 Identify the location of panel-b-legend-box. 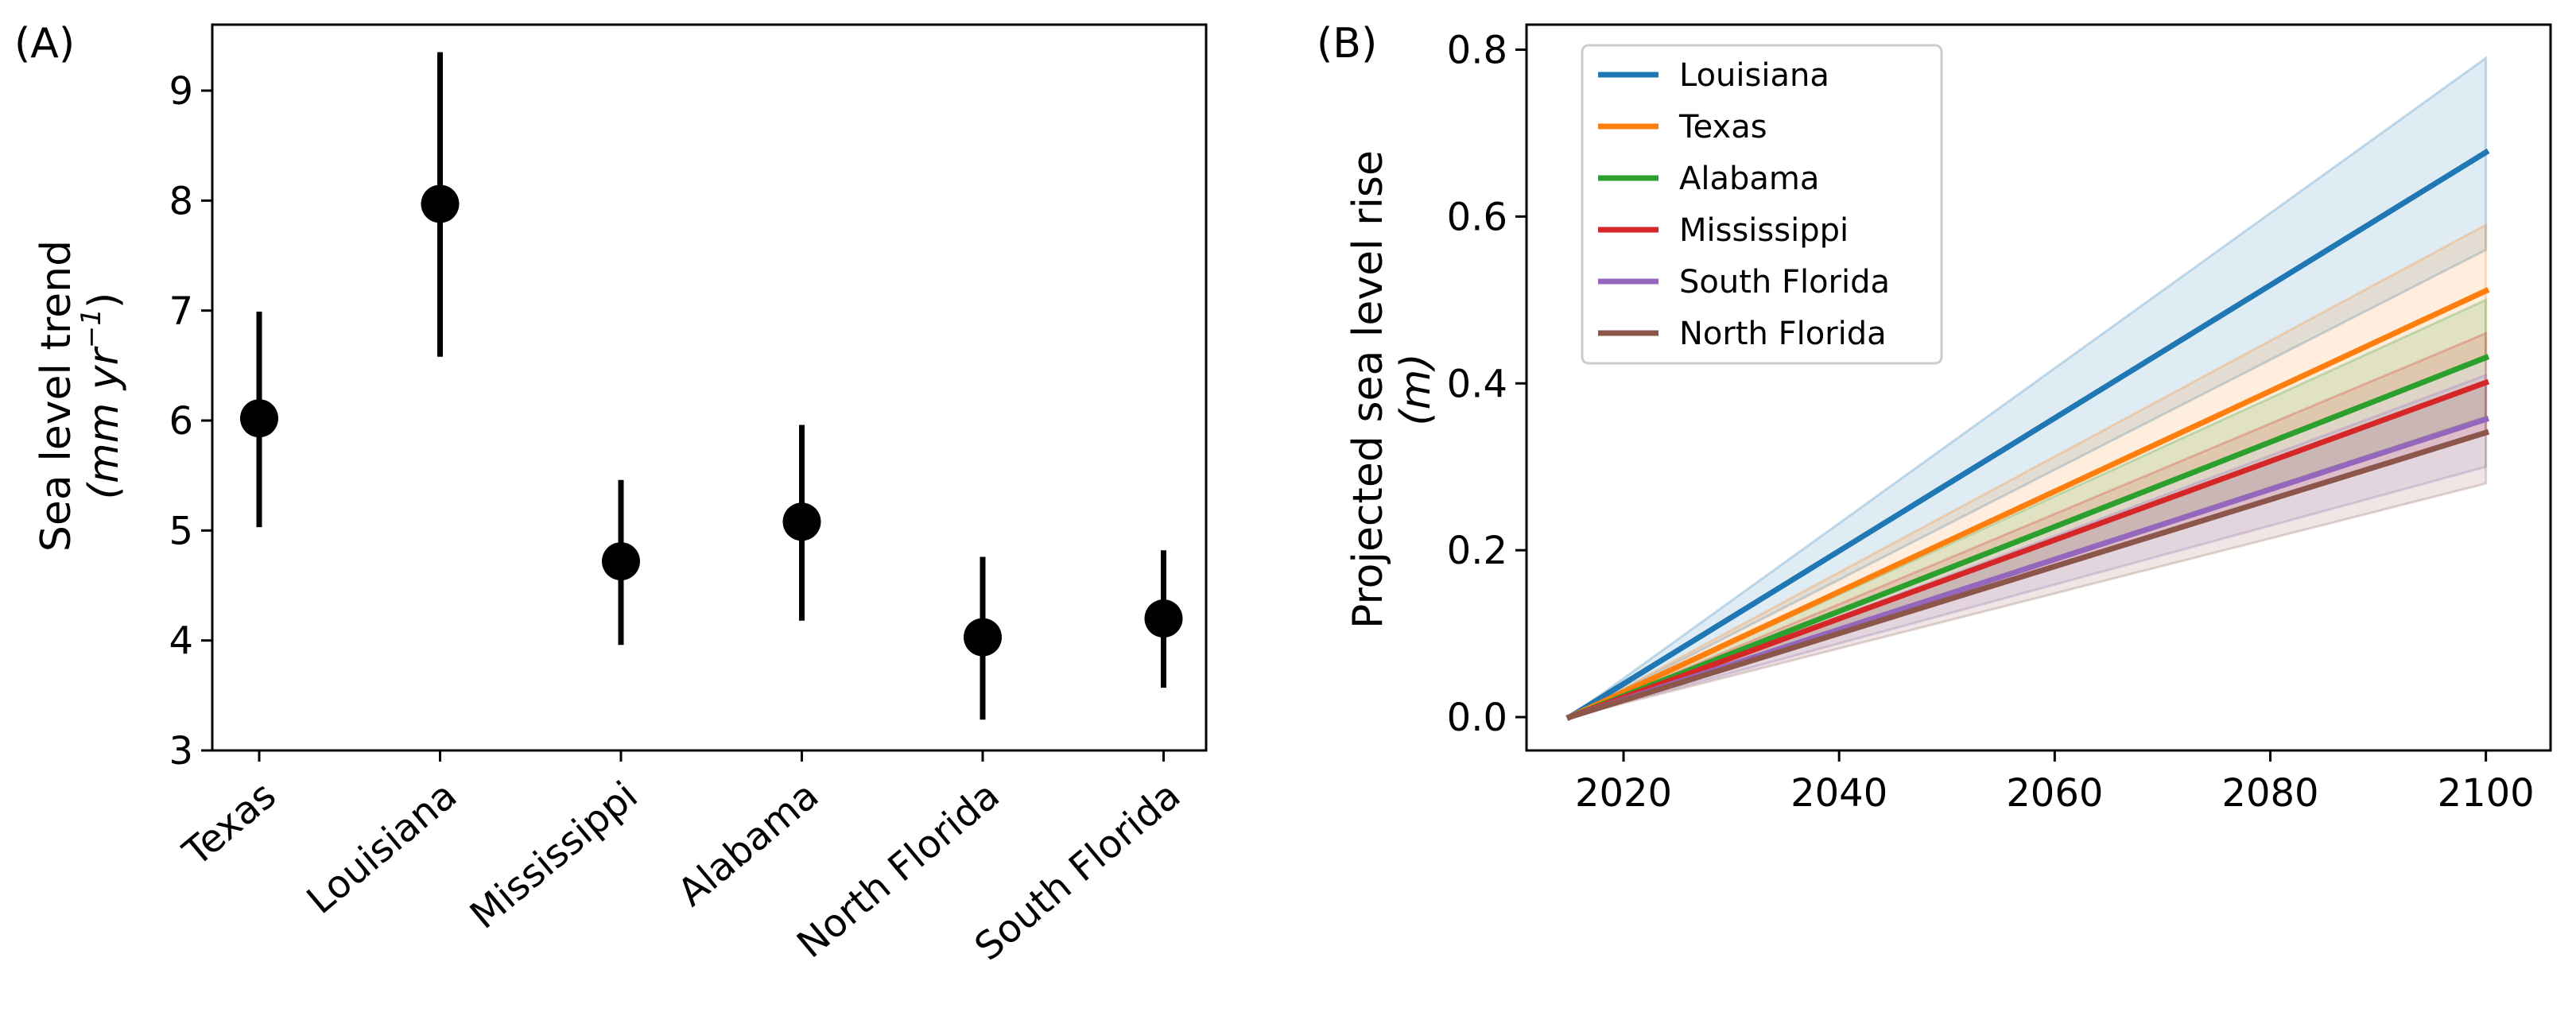
(1762, 204).